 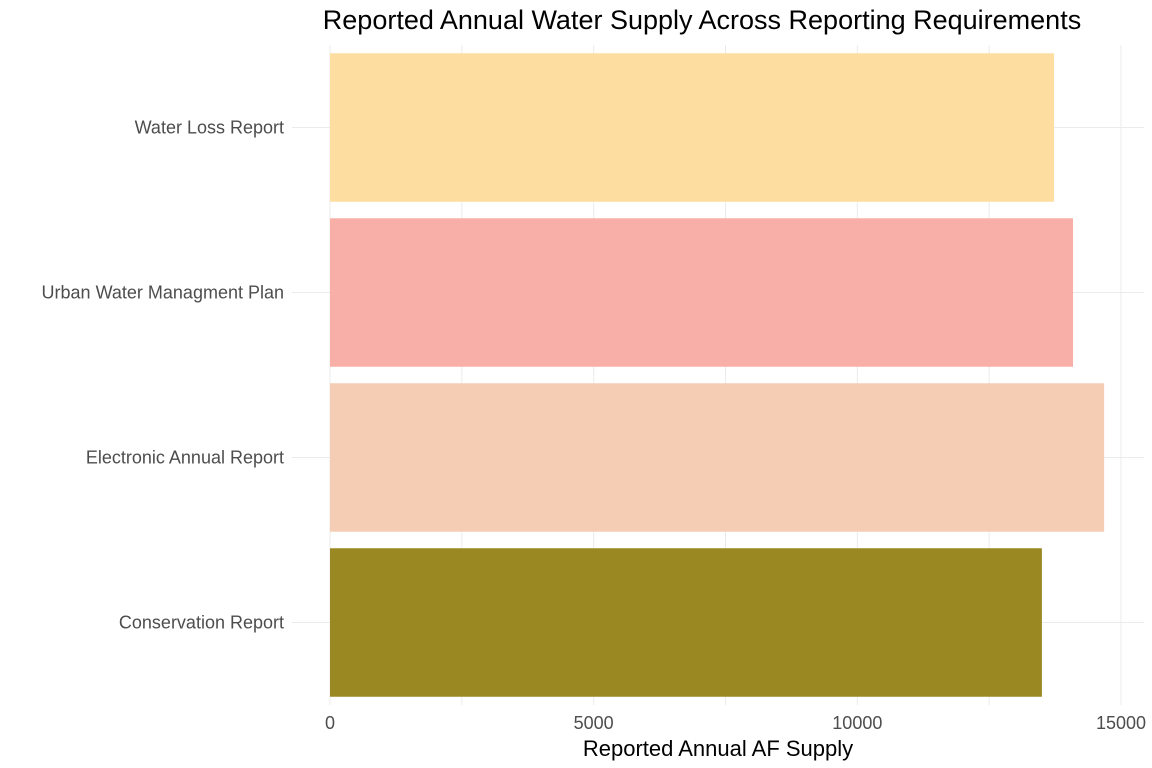 I want to click on bar-water-loss-report, so click(x=692, y=127).